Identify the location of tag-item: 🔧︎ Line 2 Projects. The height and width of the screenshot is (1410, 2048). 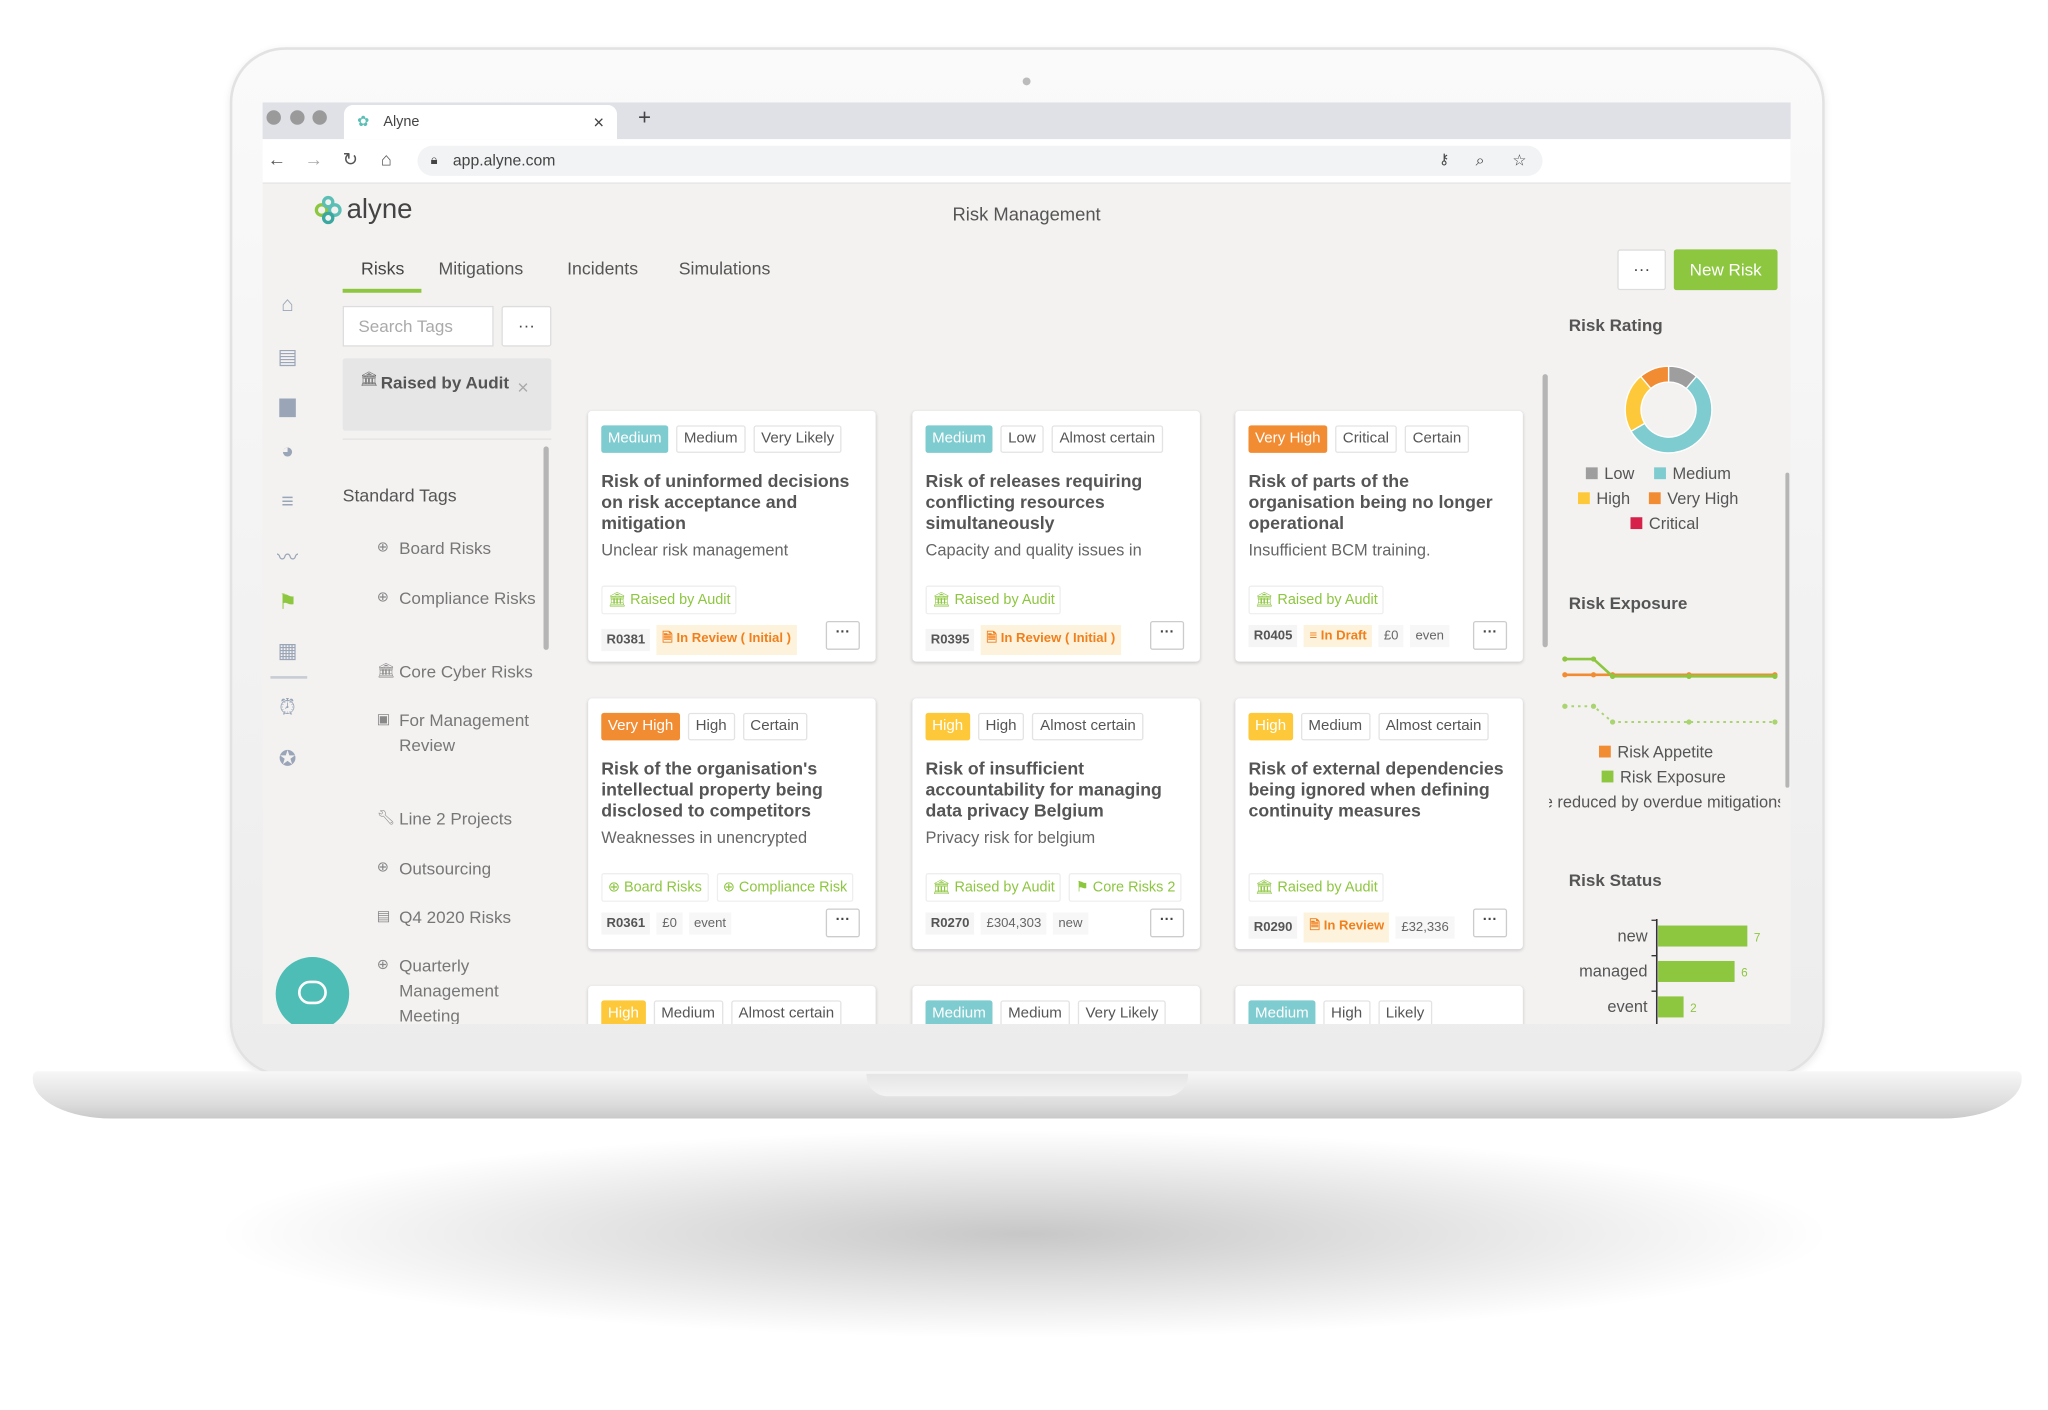
(458, 818).